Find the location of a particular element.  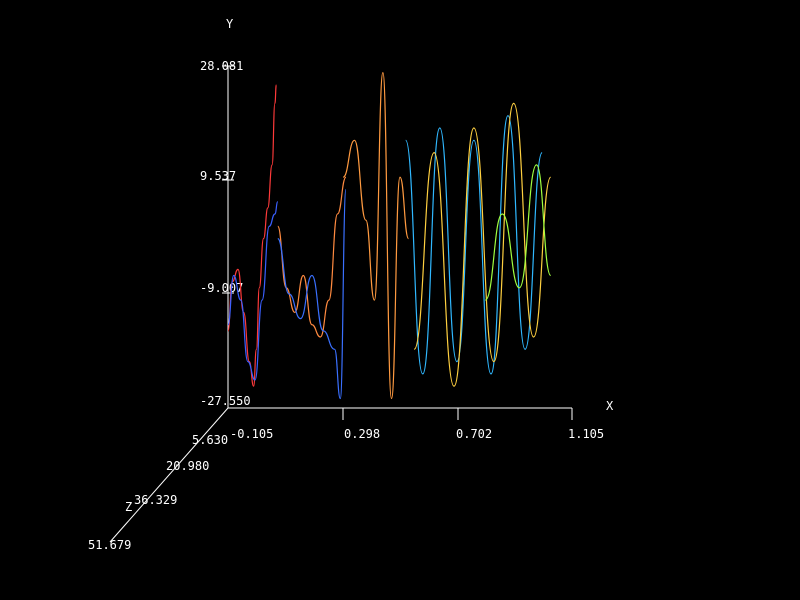

y-tick-label: -27.550 is located at coordinates (225, 401).